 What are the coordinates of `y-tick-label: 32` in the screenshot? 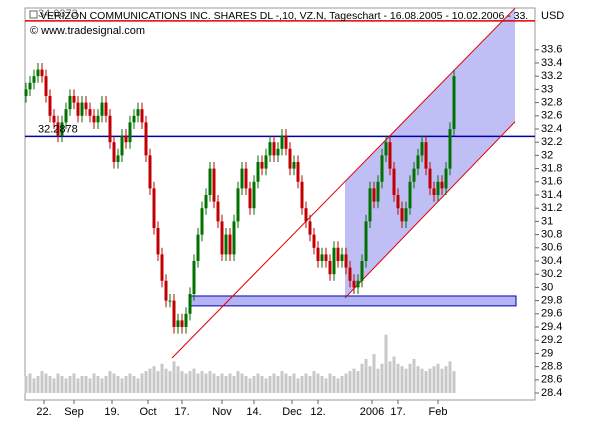 It's located at (547, 155).